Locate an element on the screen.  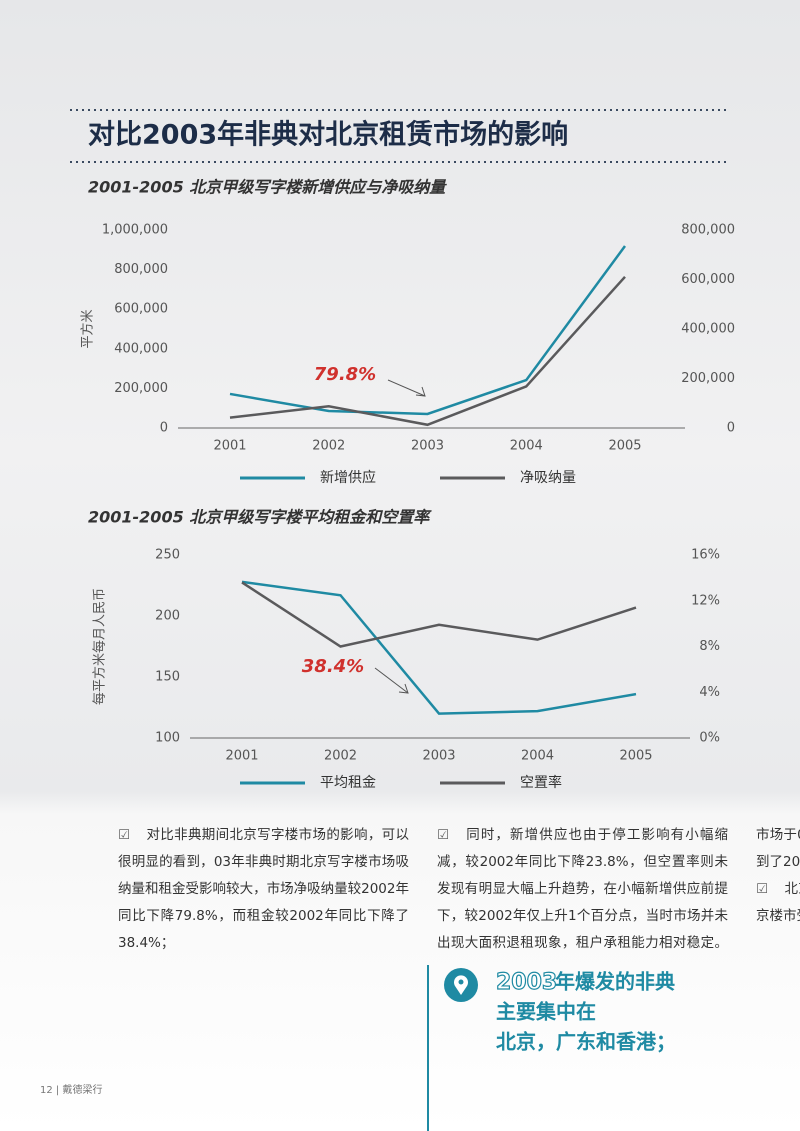
y-tick-label: 200 is located at coordinates (167, 616).